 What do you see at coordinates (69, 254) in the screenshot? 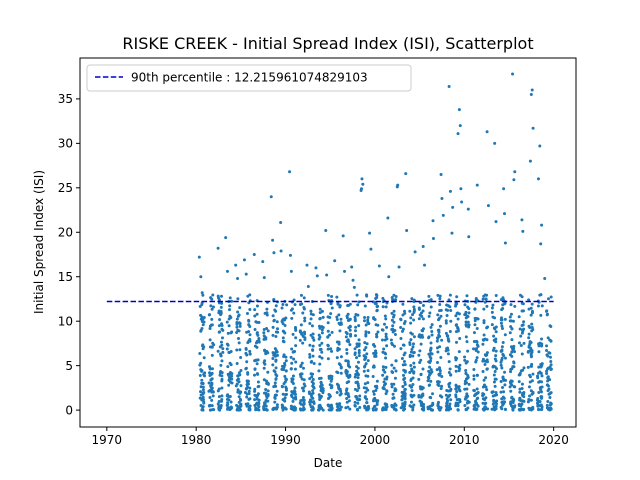
I see `y-axis: 0 5 10 15 20 25 30 35` at bounding box center [69, 254].